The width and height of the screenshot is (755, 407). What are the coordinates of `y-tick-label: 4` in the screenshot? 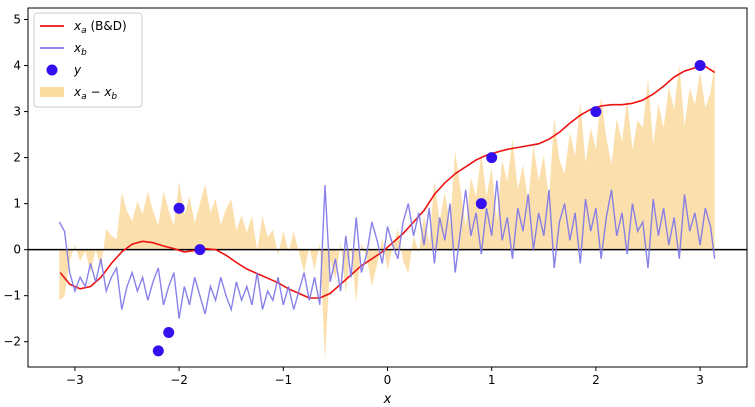 It's located at (17, 66).